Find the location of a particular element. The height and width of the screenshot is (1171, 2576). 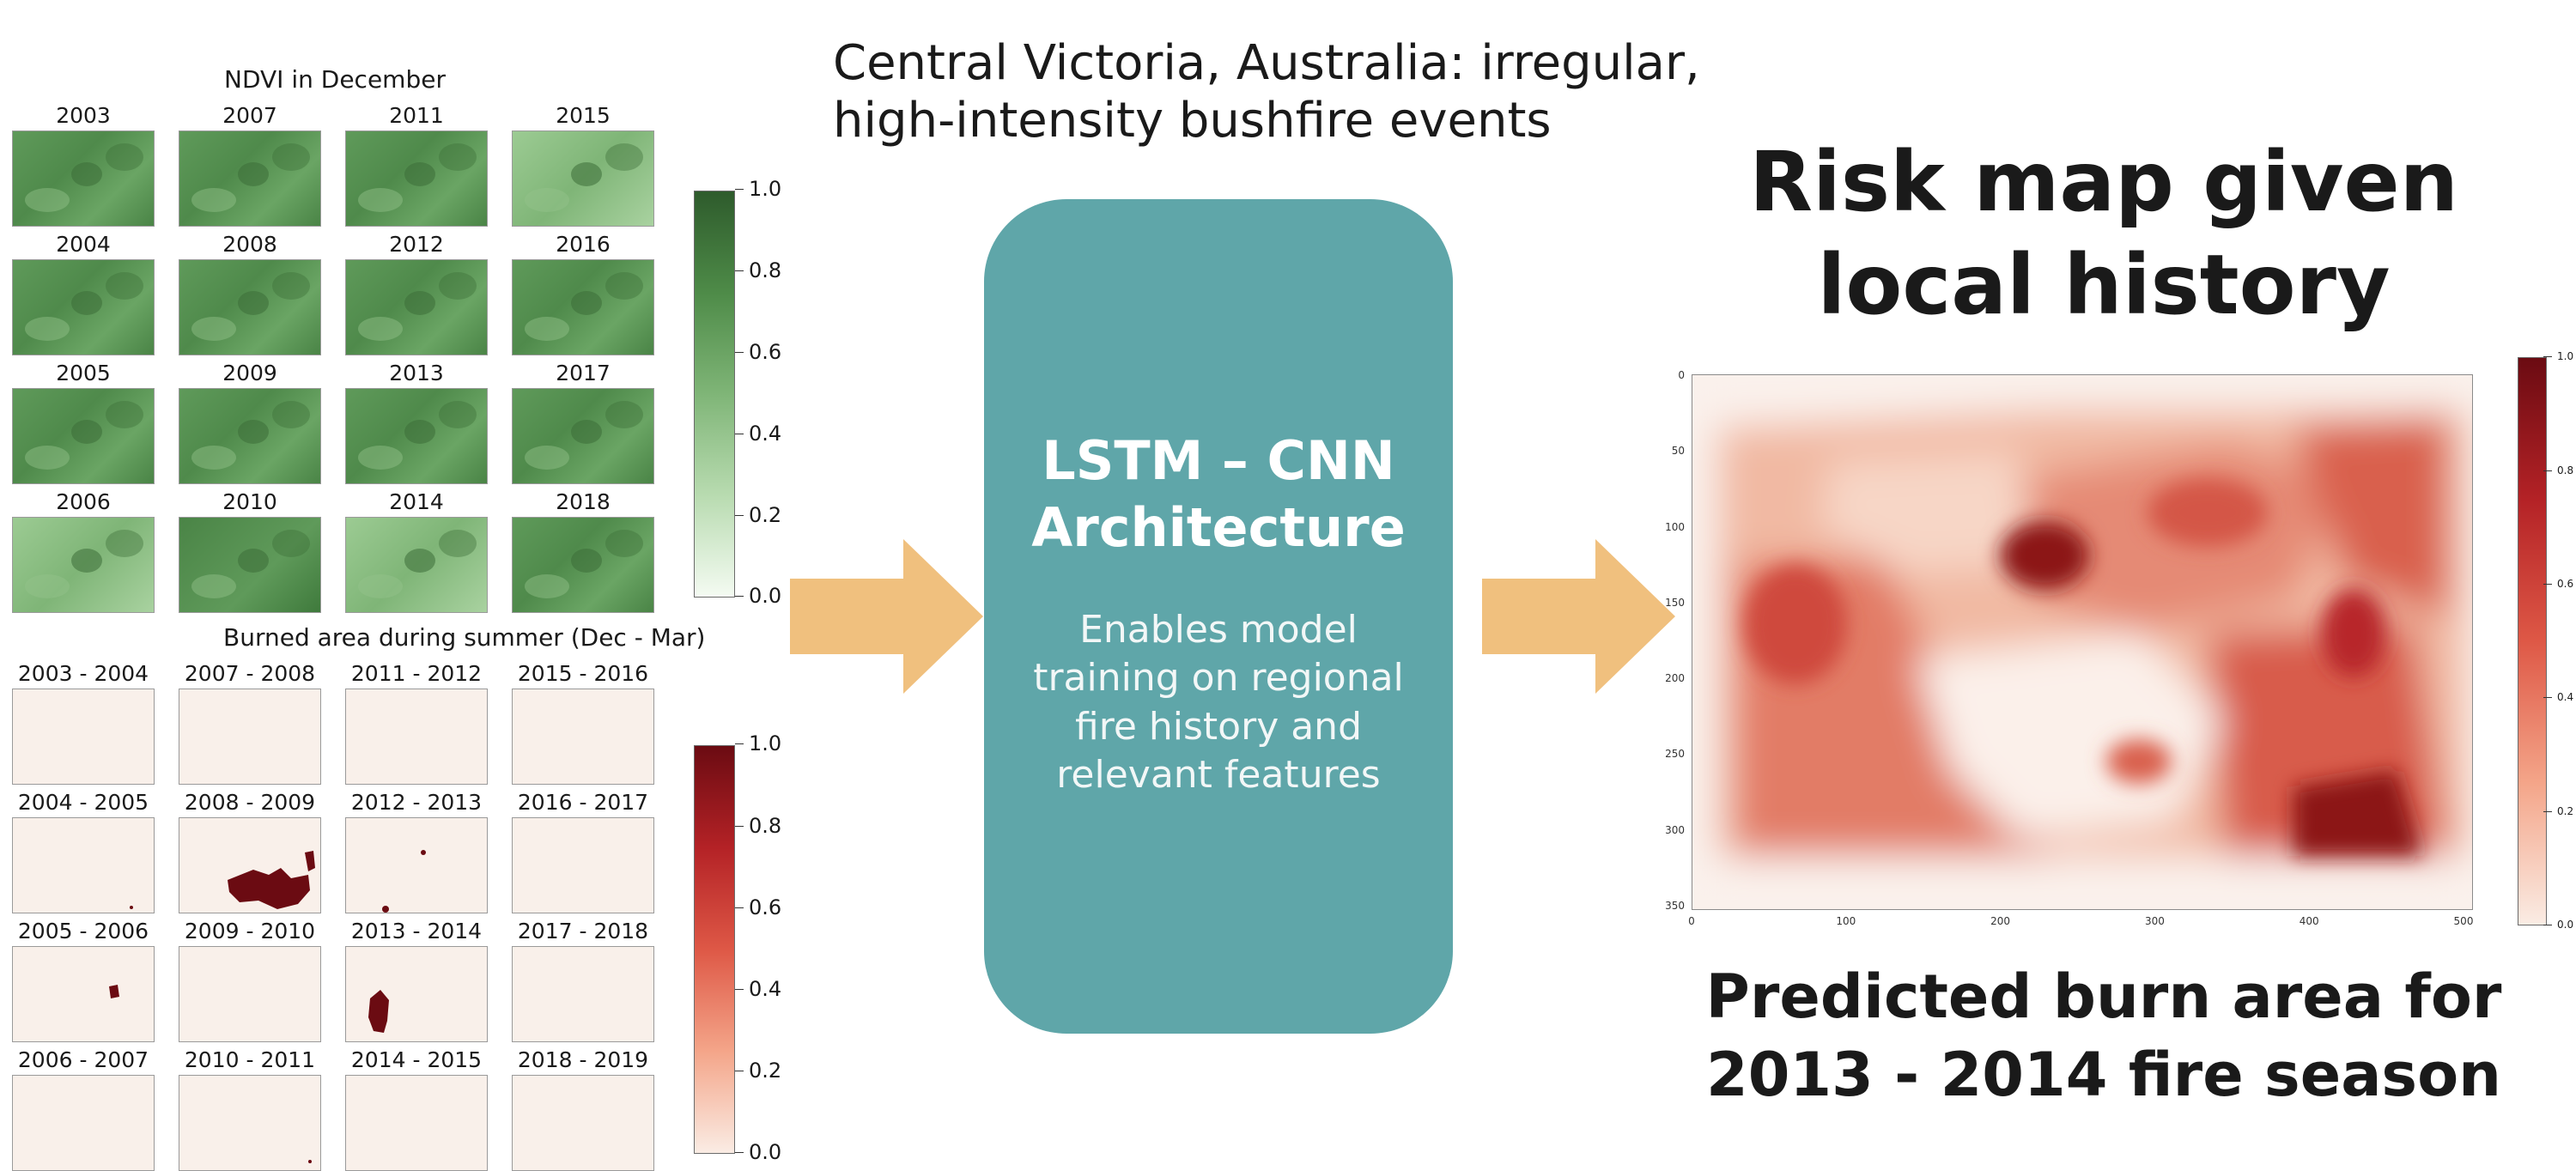

ndvi-year-label: 2017 is located at coordinates (583, 373).